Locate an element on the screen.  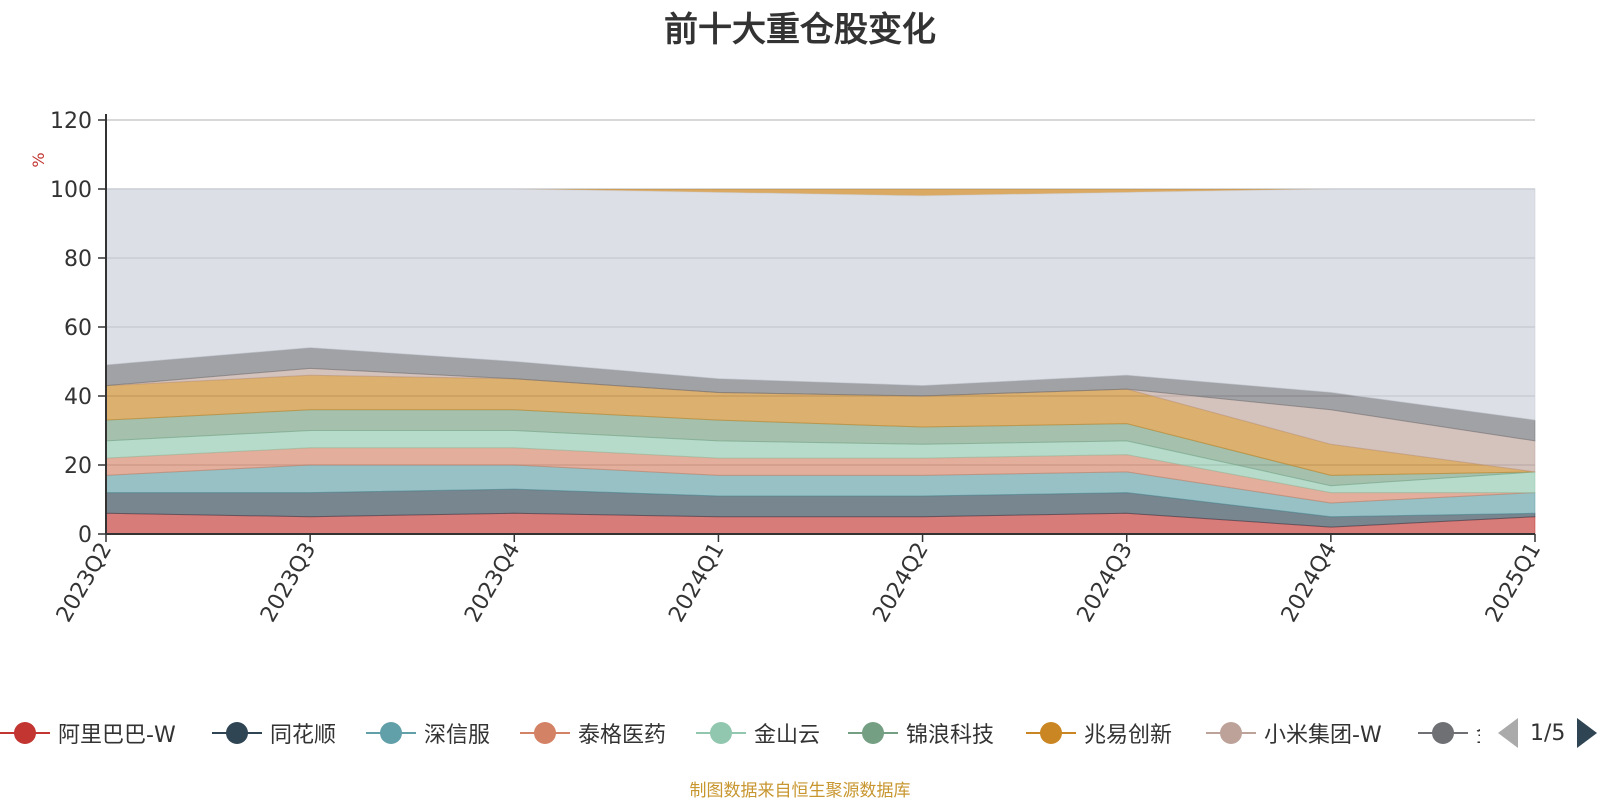
legend-label: 泰格医药 is located at coordinates (622, 735).